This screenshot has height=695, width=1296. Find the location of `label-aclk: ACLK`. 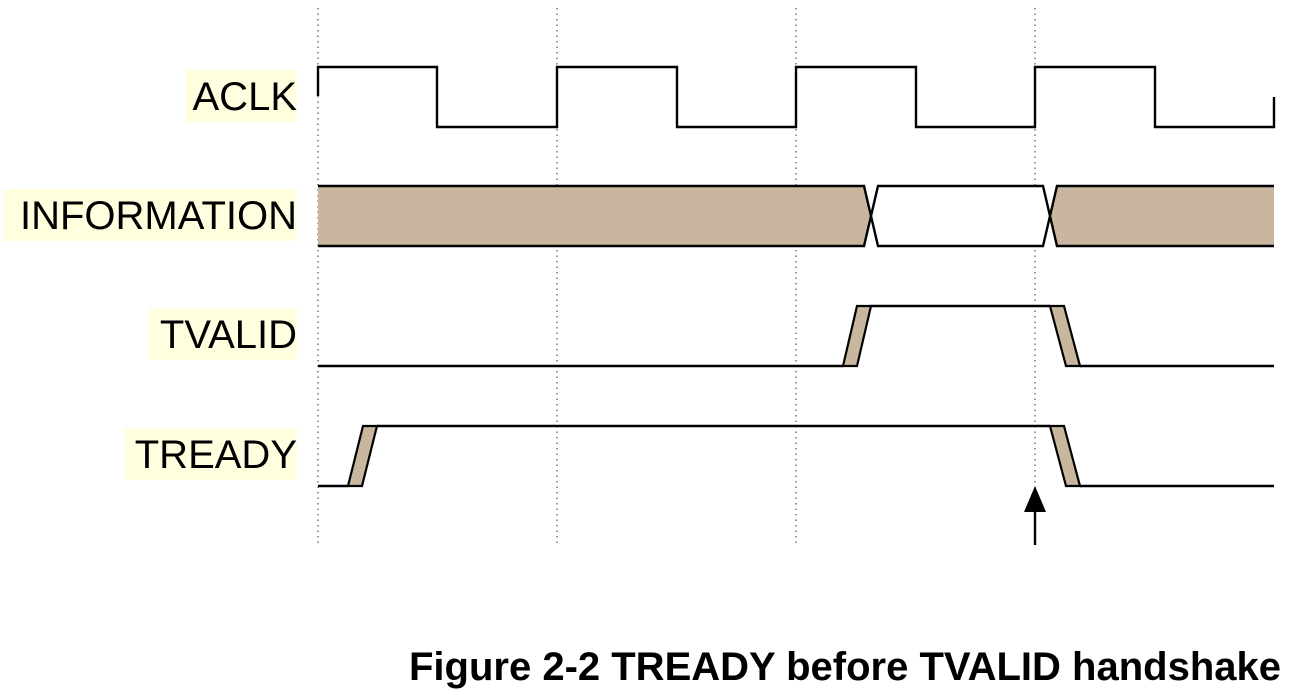

label-aclk: ACLK is located at coordinates (241, 96).